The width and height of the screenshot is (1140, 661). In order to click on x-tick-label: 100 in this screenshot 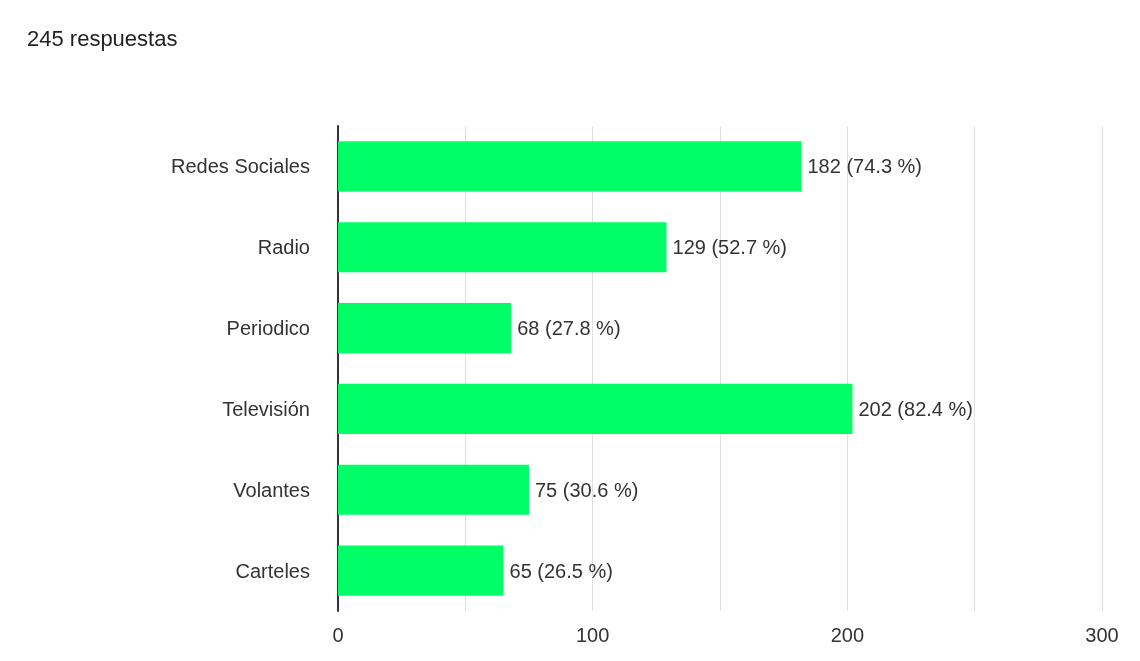, I will do `click(592, 635)`.